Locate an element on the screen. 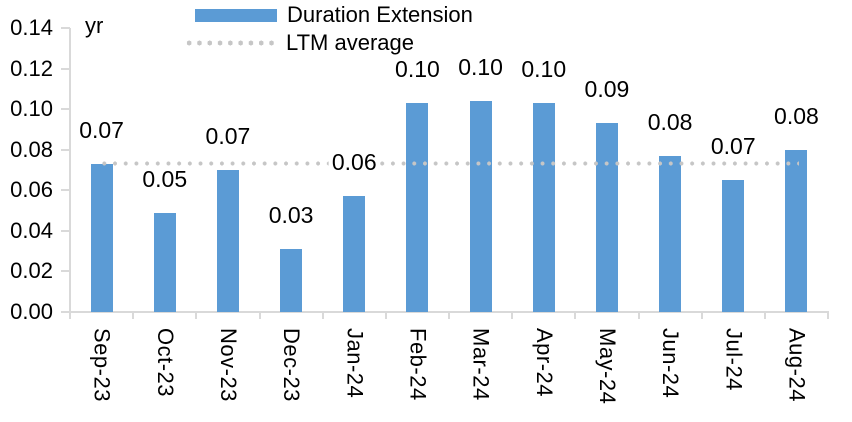 The width and height of the screenshot is (852, 422). ltm-average-line is located at coordinates (449, 164).